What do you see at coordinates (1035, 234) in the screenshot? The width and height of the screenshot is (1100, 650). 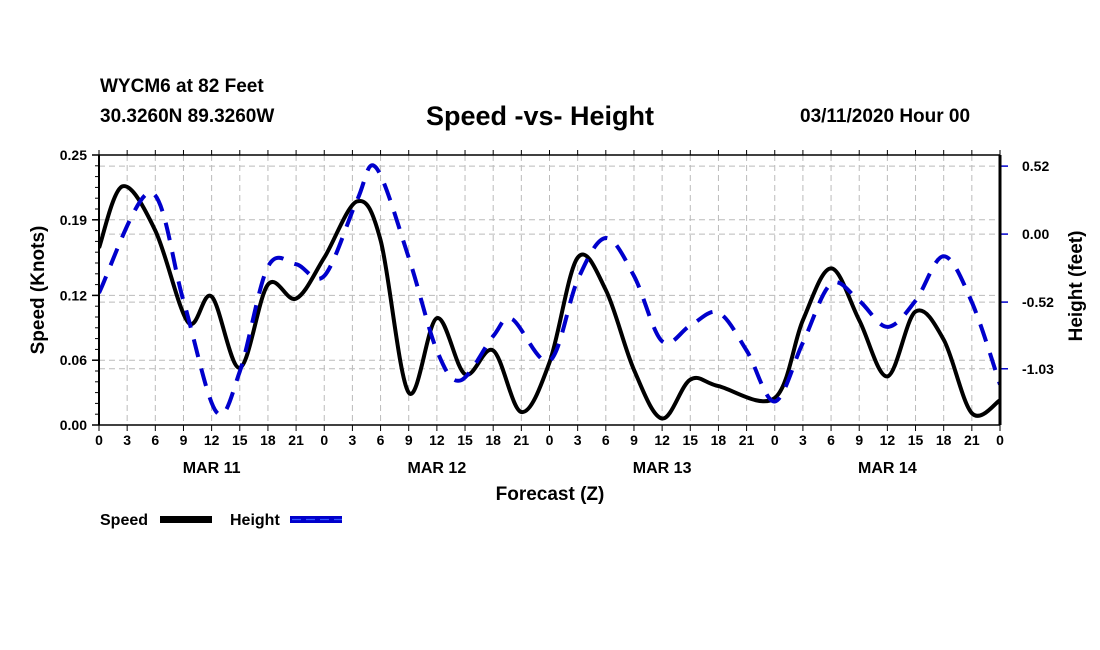 I see `y2-tick-label: 0.00` at bounding box center [1035, 234].